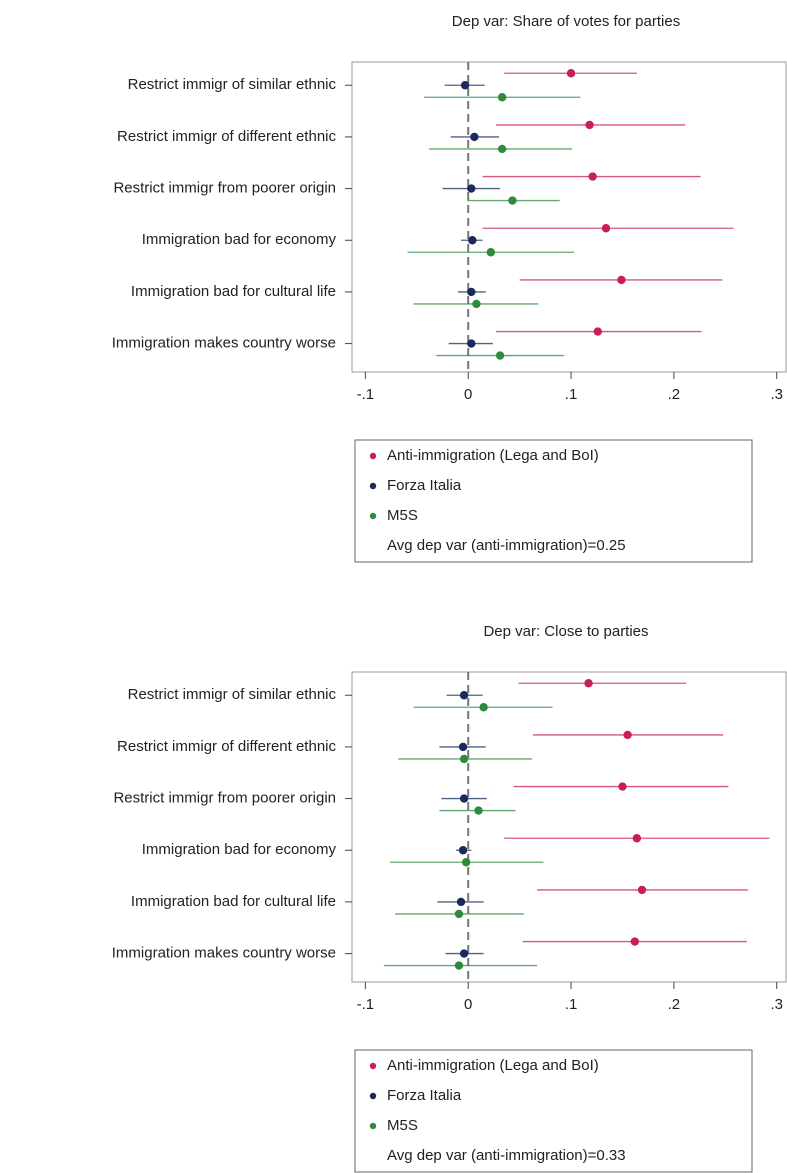  What do you see at coordinates (565, 631) in the screenshot?
I see `chart-title: Dep var: Close to parties` at bounding box center [565, 631].